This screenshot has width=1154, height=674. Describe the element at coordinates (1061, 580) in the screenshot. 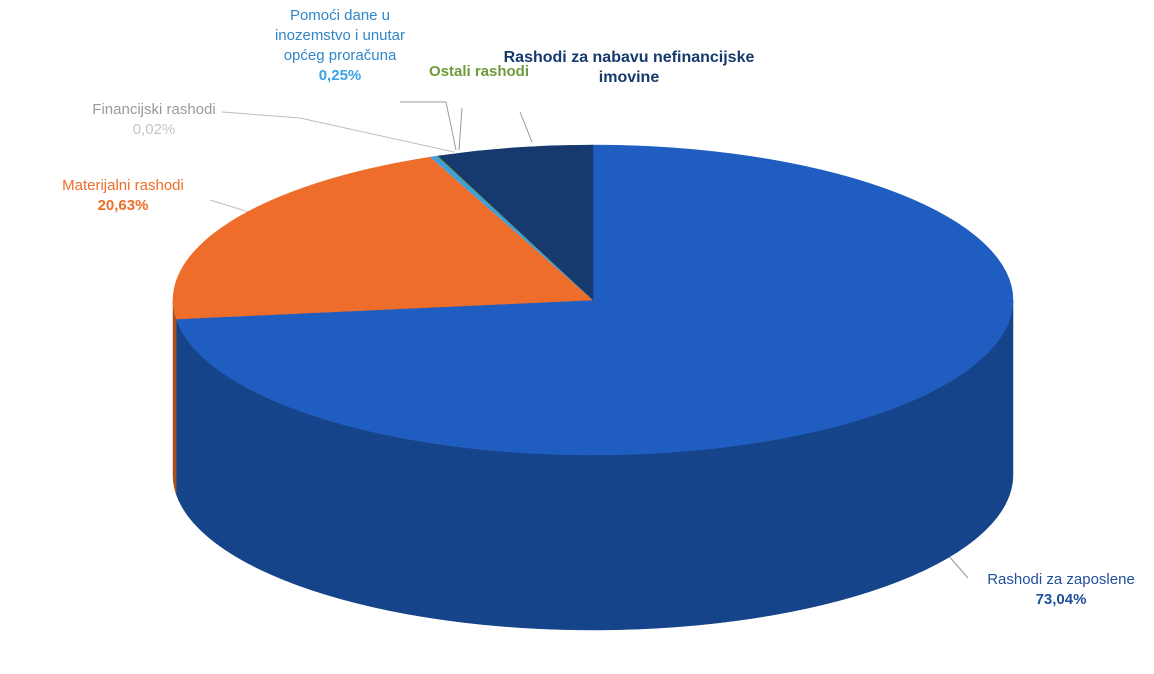

I see `label-zaposlene-name: Rashodi za zaposlene` at that location.